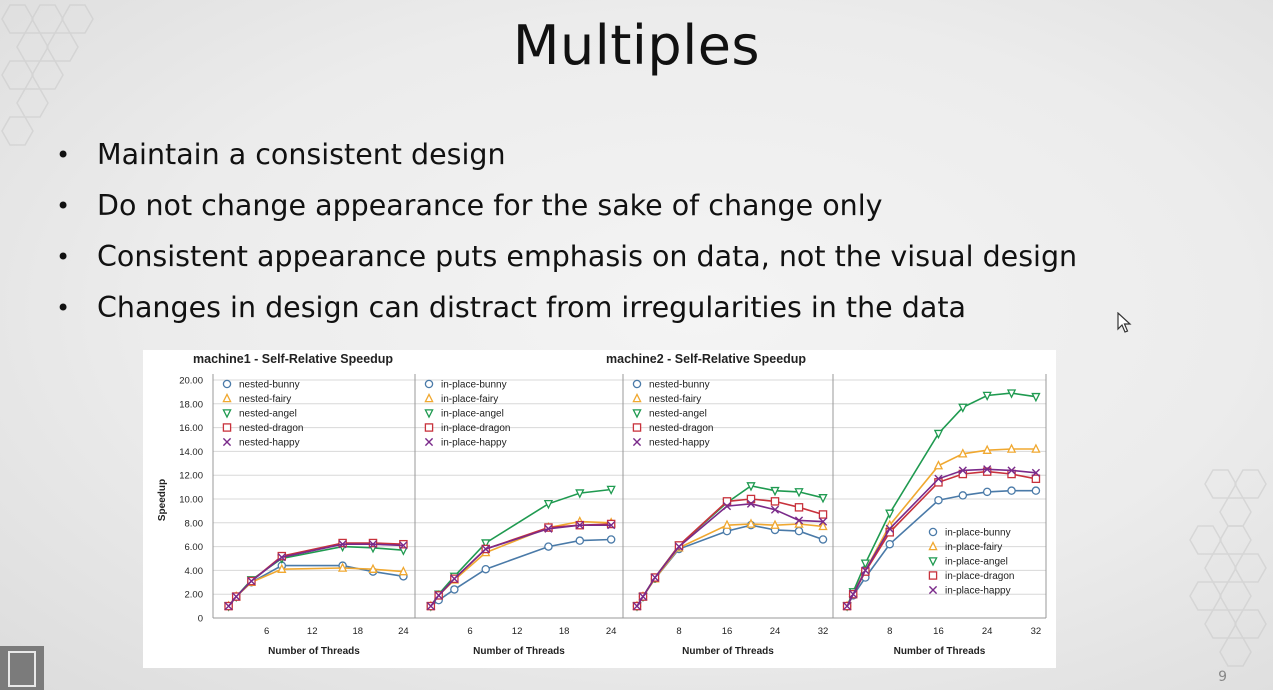  I want to click on y-tick-label: 6.00, so click(194, 547).